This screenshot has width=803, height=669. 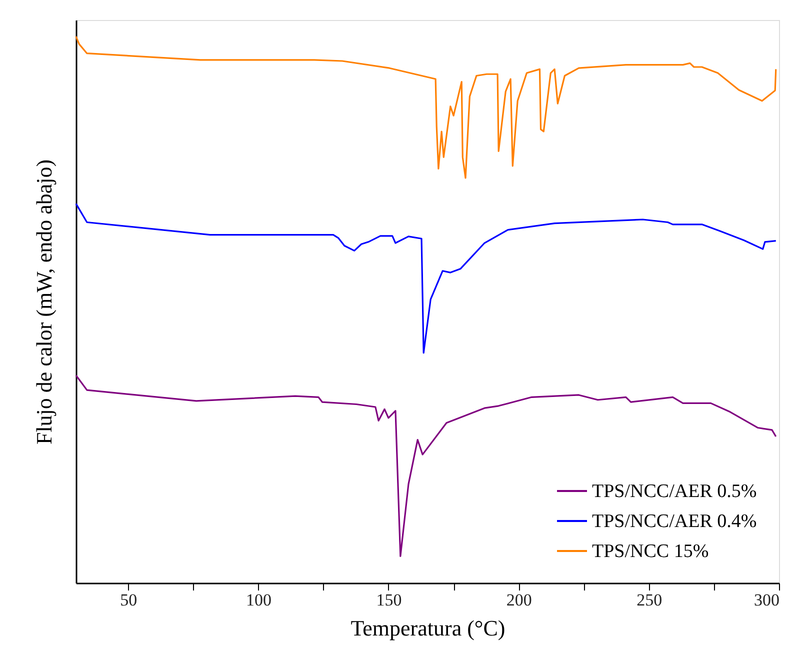 I want to click on x-axis-title: Temperatura (°C), so click(x=428, y=628).